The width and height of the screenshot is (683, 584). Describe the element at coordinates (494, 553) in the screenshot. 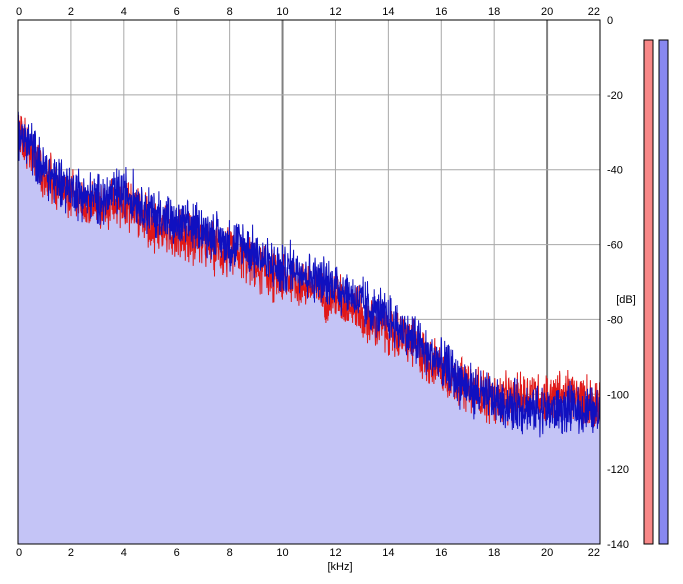

I see `x-tick-label-bottom: 18` at that location.